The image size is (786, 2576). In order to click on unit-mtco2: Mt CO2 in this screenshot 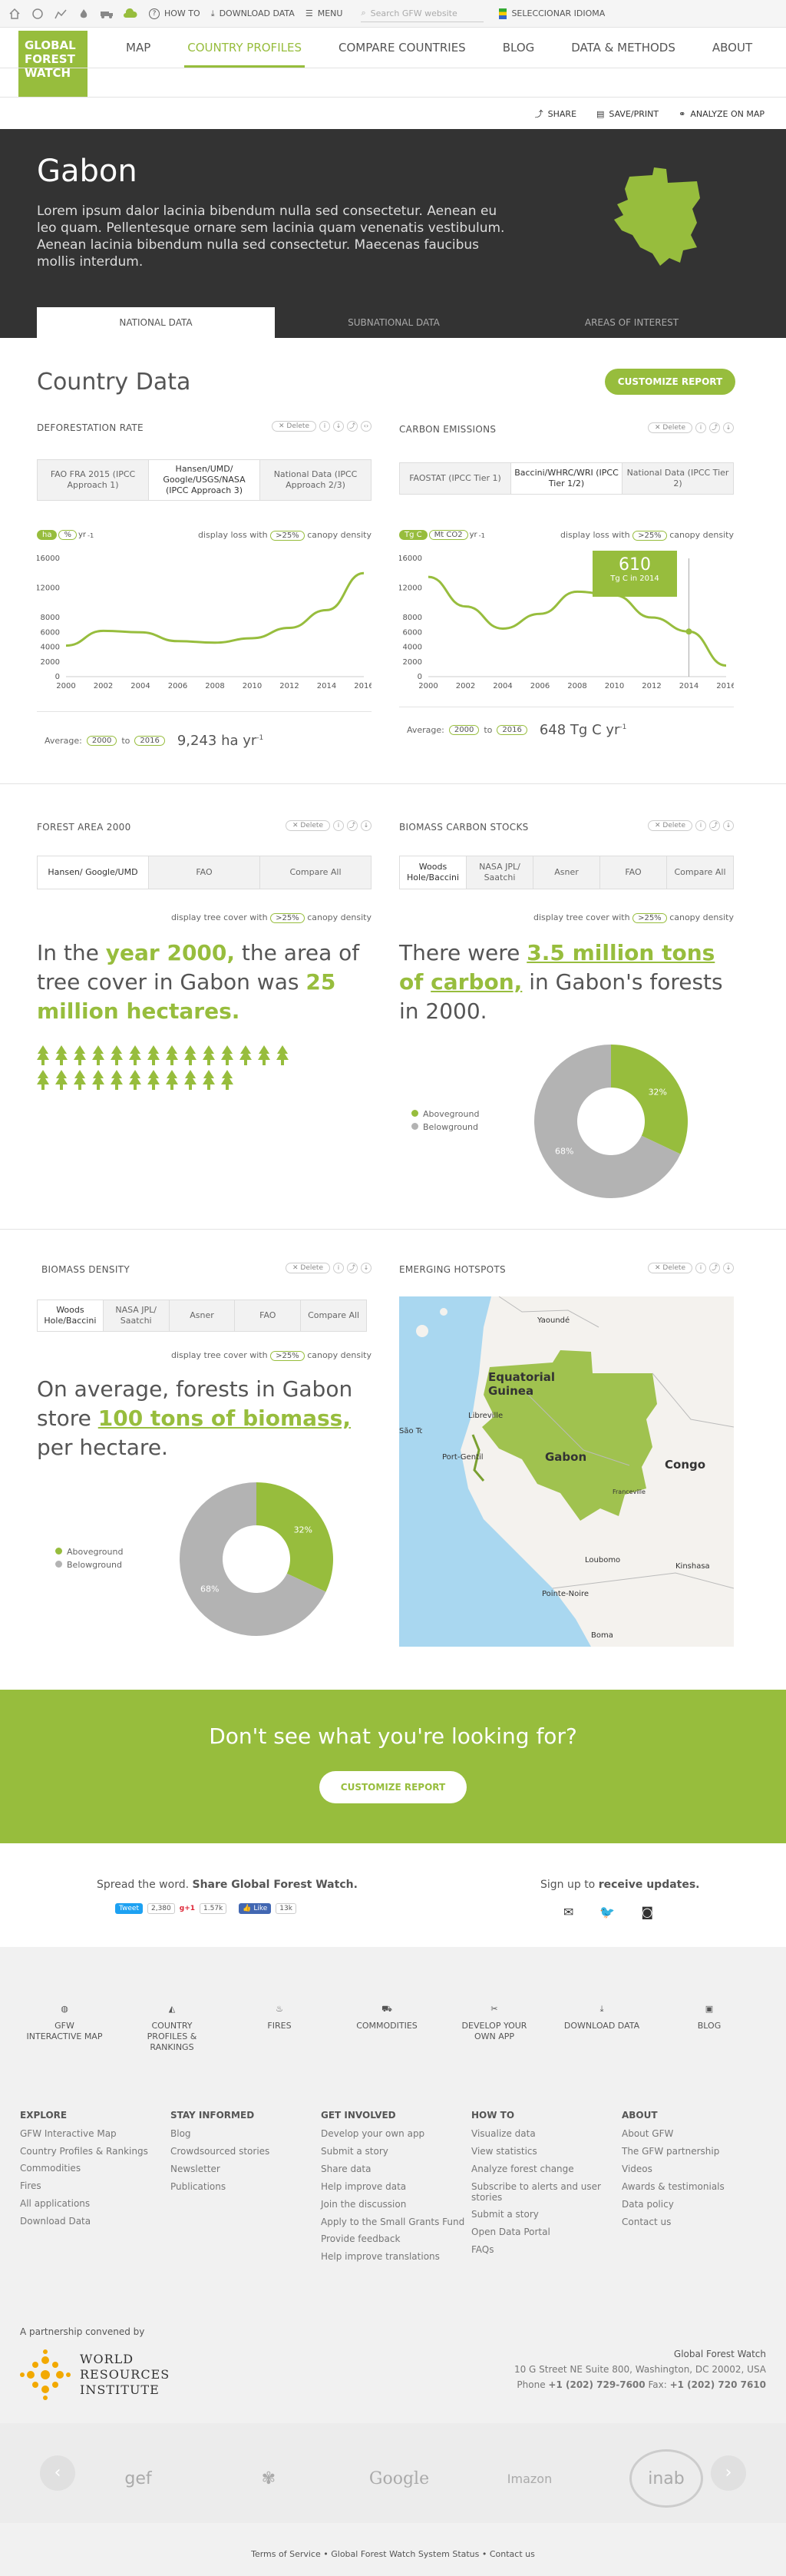, I will do `click(448, 535)`.